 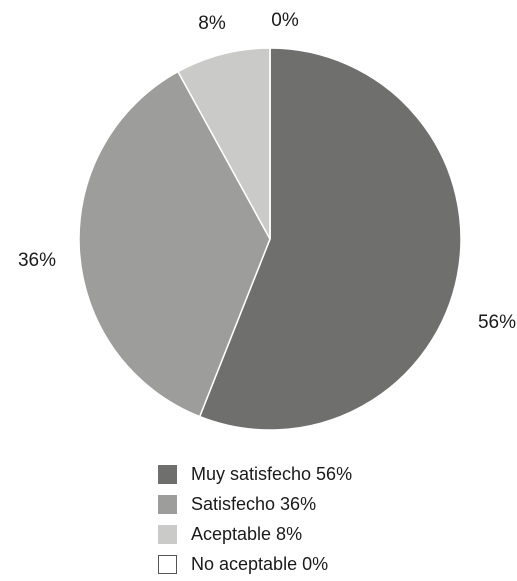 I want to click on legend-item-muy-satisfecho: Muy satisfecho 56%, so click(x=255, y=474).